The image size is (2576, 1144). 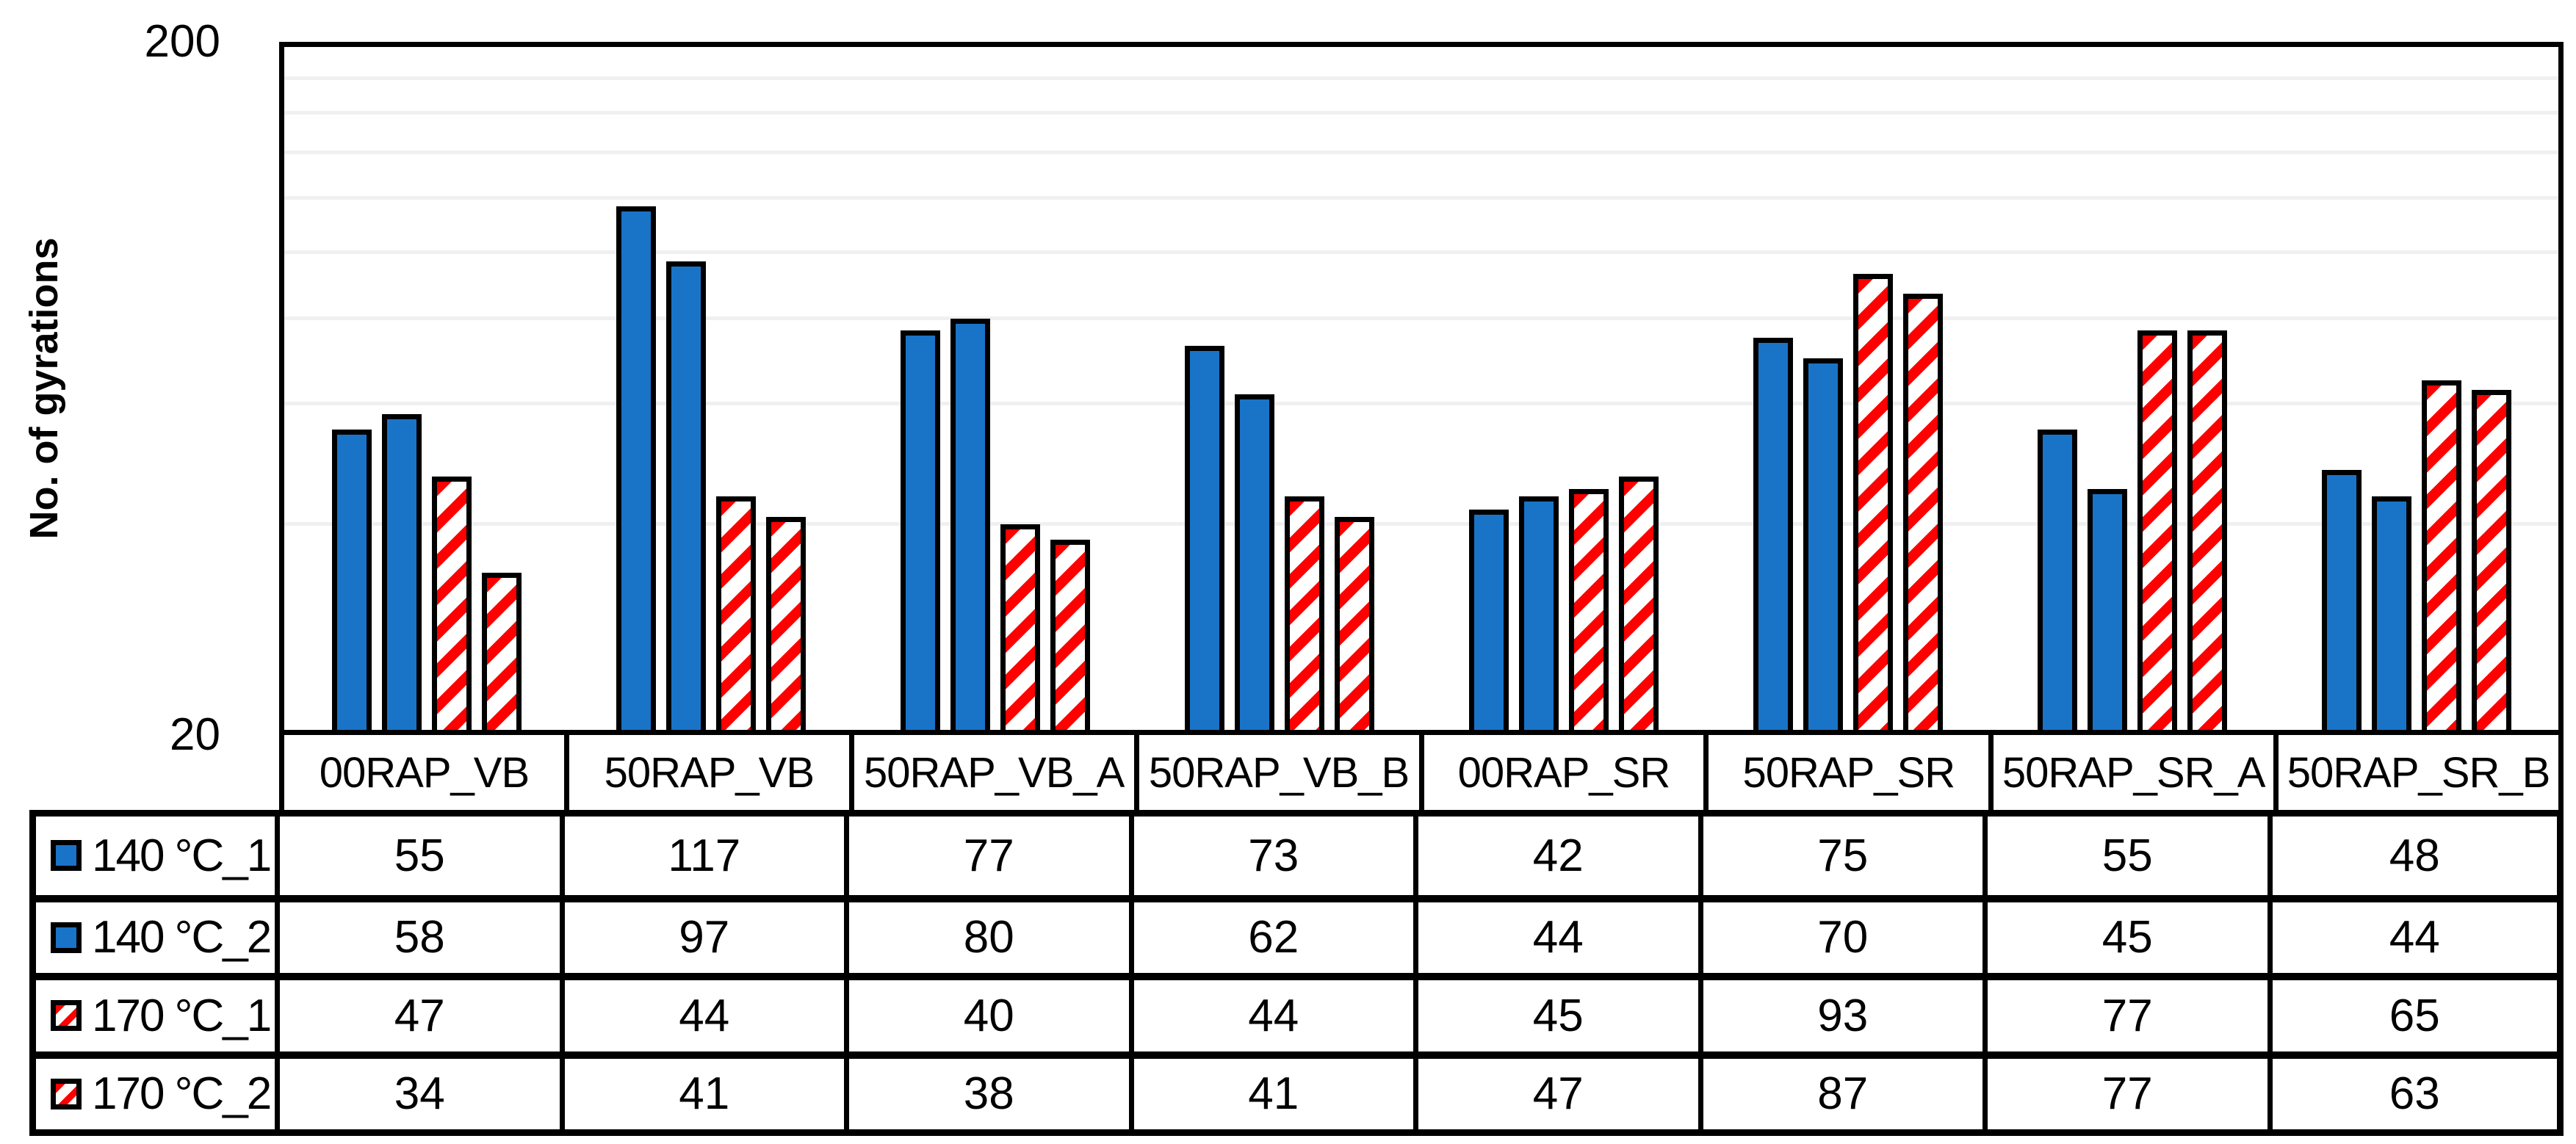 I want to click on series-row-header-1: 140 °C_1, so click(x=158, y=856).